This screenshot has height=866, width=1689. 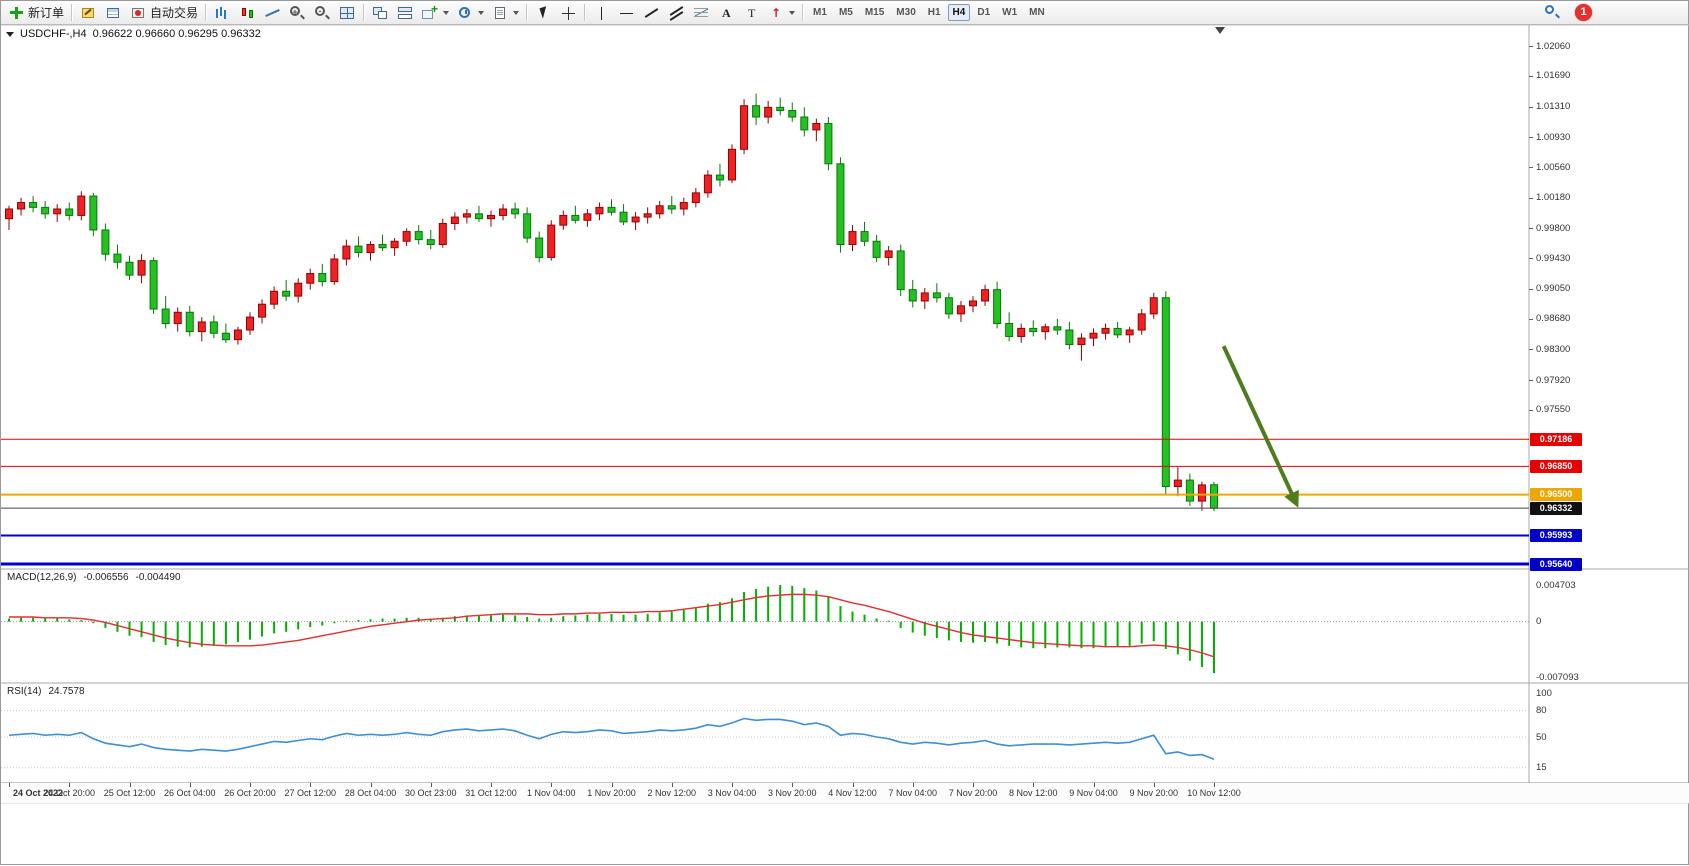 I want to click on tile-windows-button, so click(x=347, y=13).